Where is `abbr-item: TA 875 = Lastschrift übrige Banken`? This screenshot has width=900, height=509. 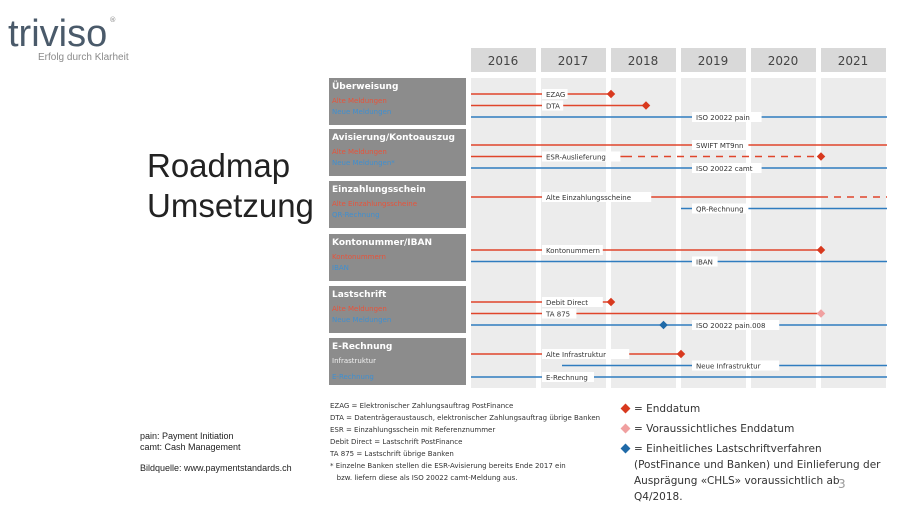 abbr-item: TA 875 = Lastschrift übrige Banken is located at coordinates (392, 454).